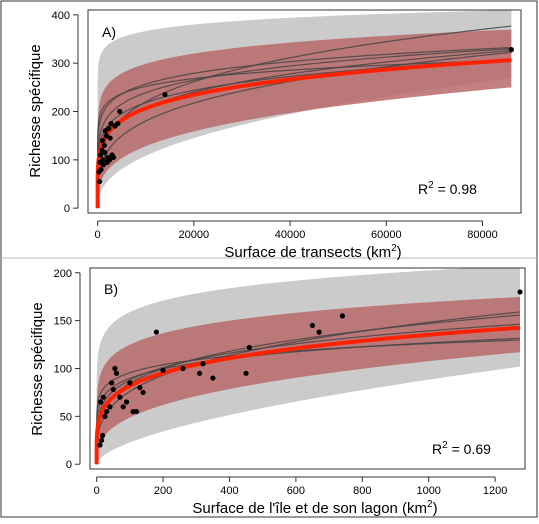 Image resolution: width=539 pixels, height=524 pixels. What do you see at coordinates (386, 235) in the screenshot?
I see `x-tick-label: 60000` at bounding box center [386, 235].